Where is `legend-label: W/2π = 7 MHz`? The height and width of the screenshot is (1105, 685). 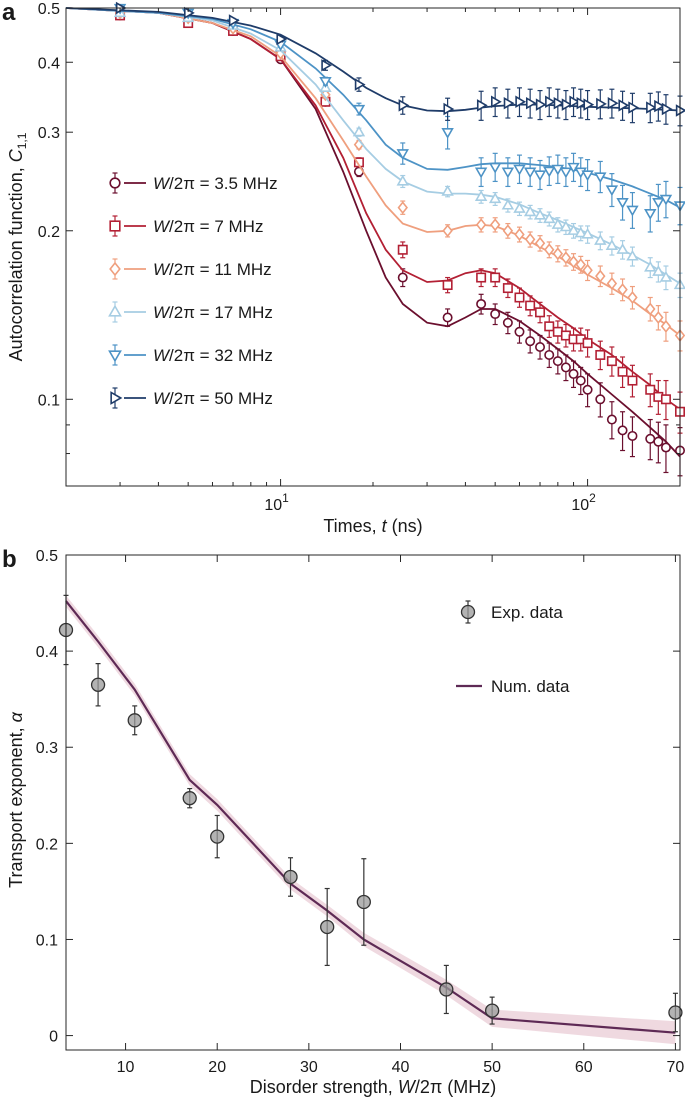 legend-label: W/2π = 7 MHz is located at coordinates (208, 226).